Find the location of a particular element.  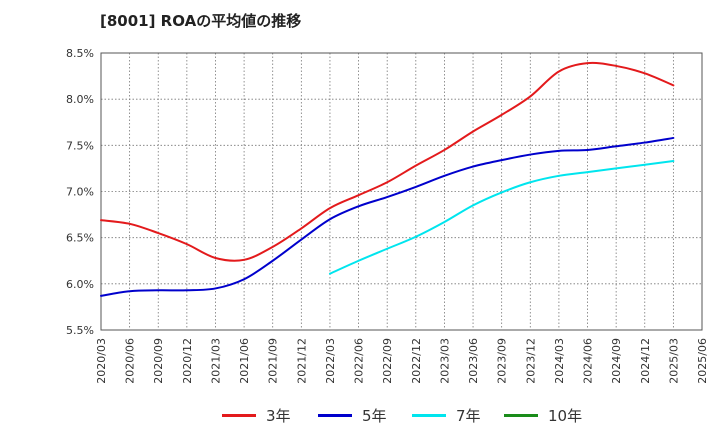

x-tick-label: 2020/06 is located at coordinates (130, 361).